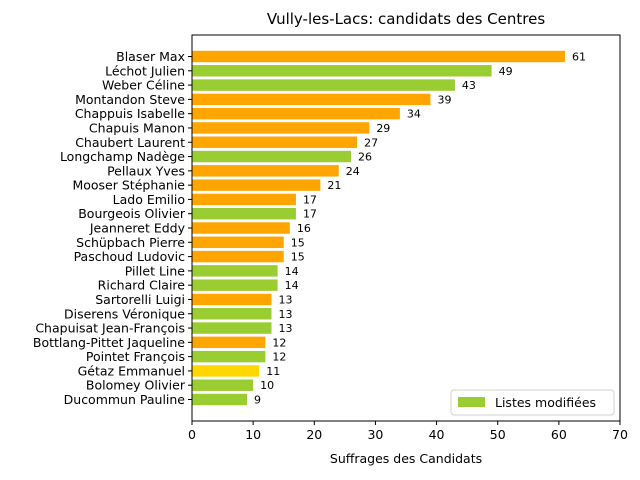 This screenshot has height=480, width=640. What do you see at coordinates (124, 313) in the screenshot?
I see `y-tick-label: Diserens Véronique` at bounding box center [124, 313].